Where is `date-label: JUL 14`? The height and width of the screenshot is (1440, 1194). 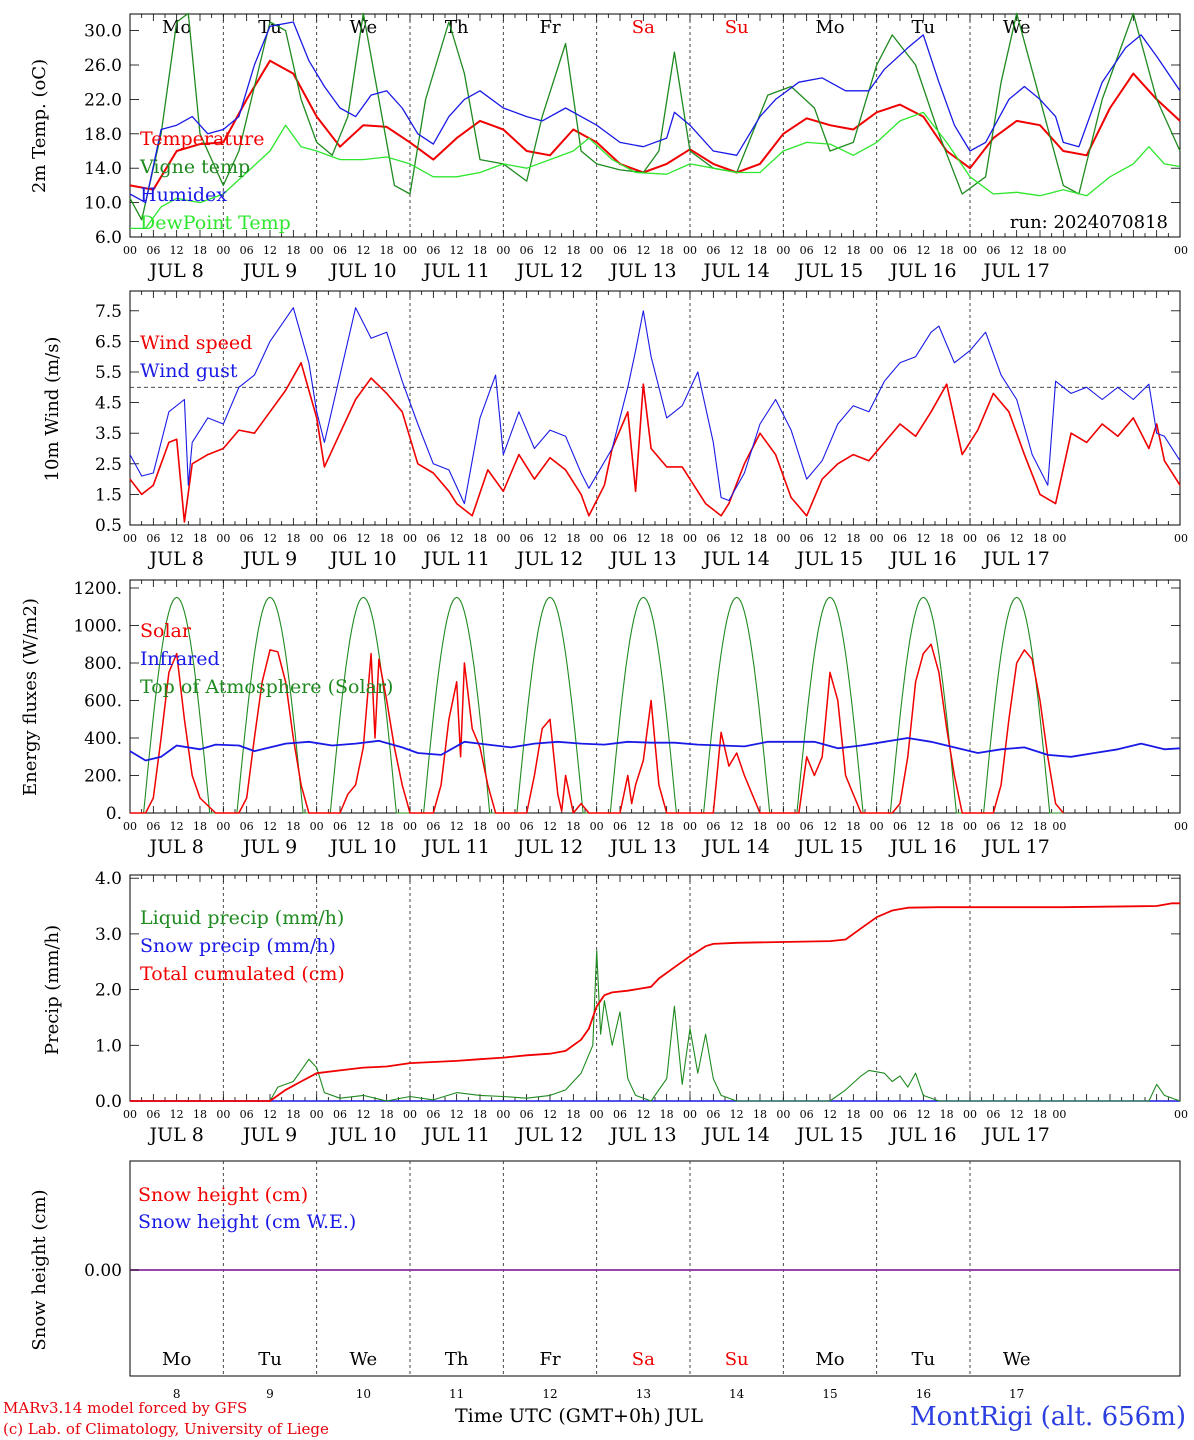
date-label: JUL 14 is located at coordinates (735, 1135).